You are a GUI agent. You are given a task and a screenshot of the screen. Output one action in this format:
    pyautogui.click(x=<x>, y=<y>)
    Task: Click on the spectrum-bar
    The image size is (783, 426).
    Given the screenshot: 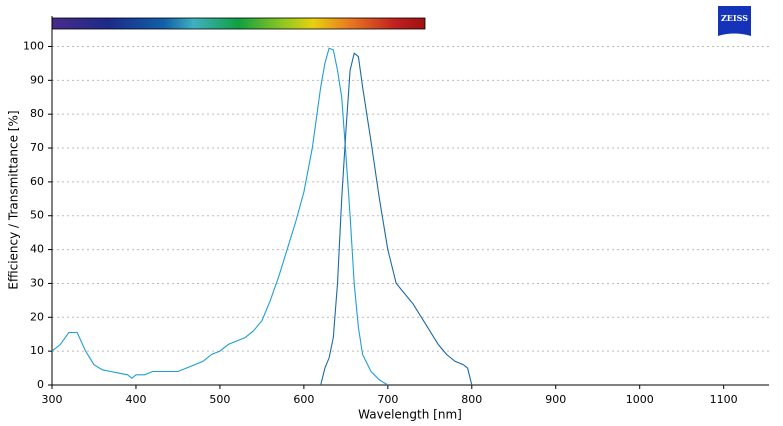 What is the action you would take?
    pyautogui.click(x=238, y=23)
    